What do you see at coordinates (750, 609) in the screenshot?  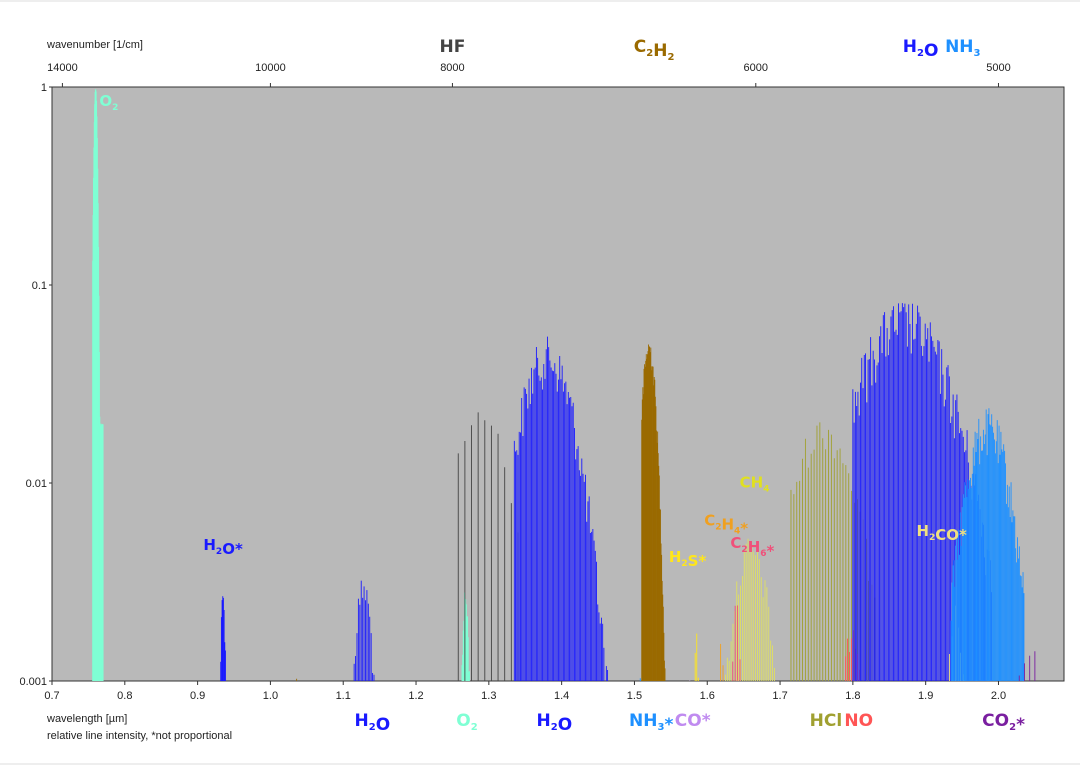 I see `band-ch4` at bounding box center [750, 609].